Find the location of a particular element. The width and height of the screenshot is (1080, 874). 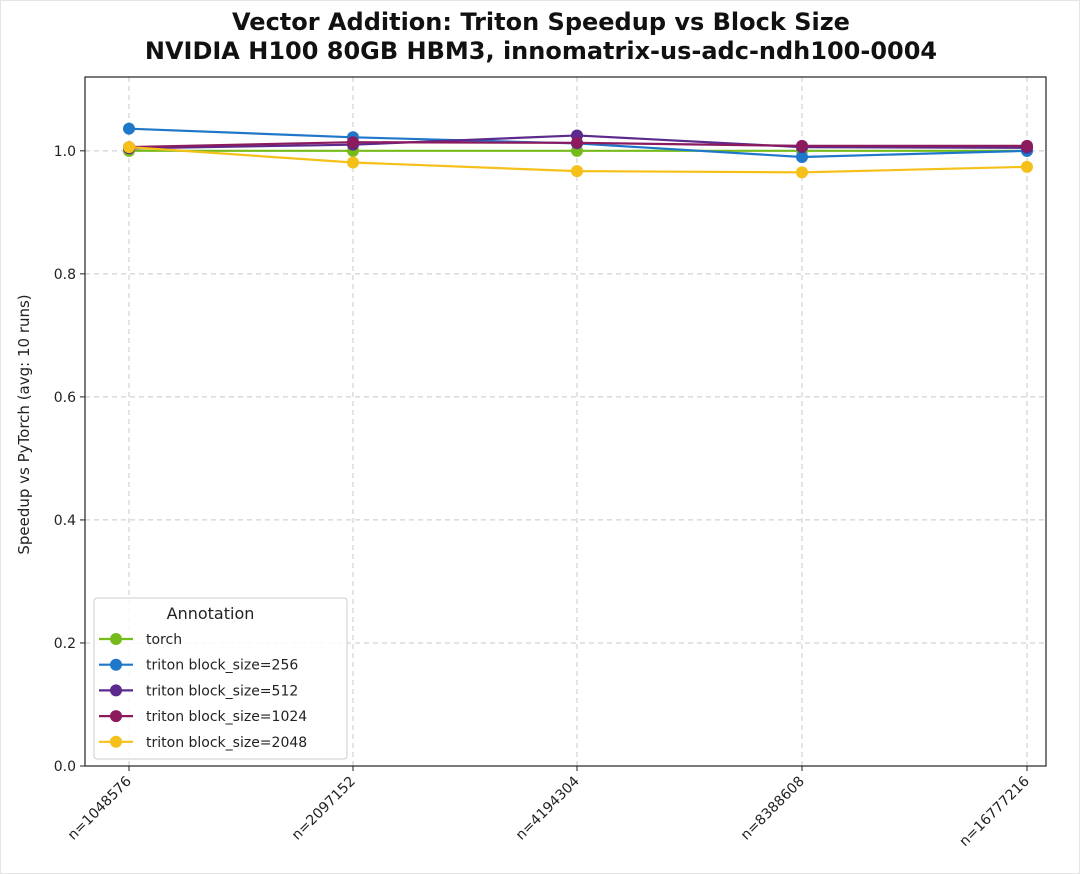

series-layer is located at coordinates (578, 150).